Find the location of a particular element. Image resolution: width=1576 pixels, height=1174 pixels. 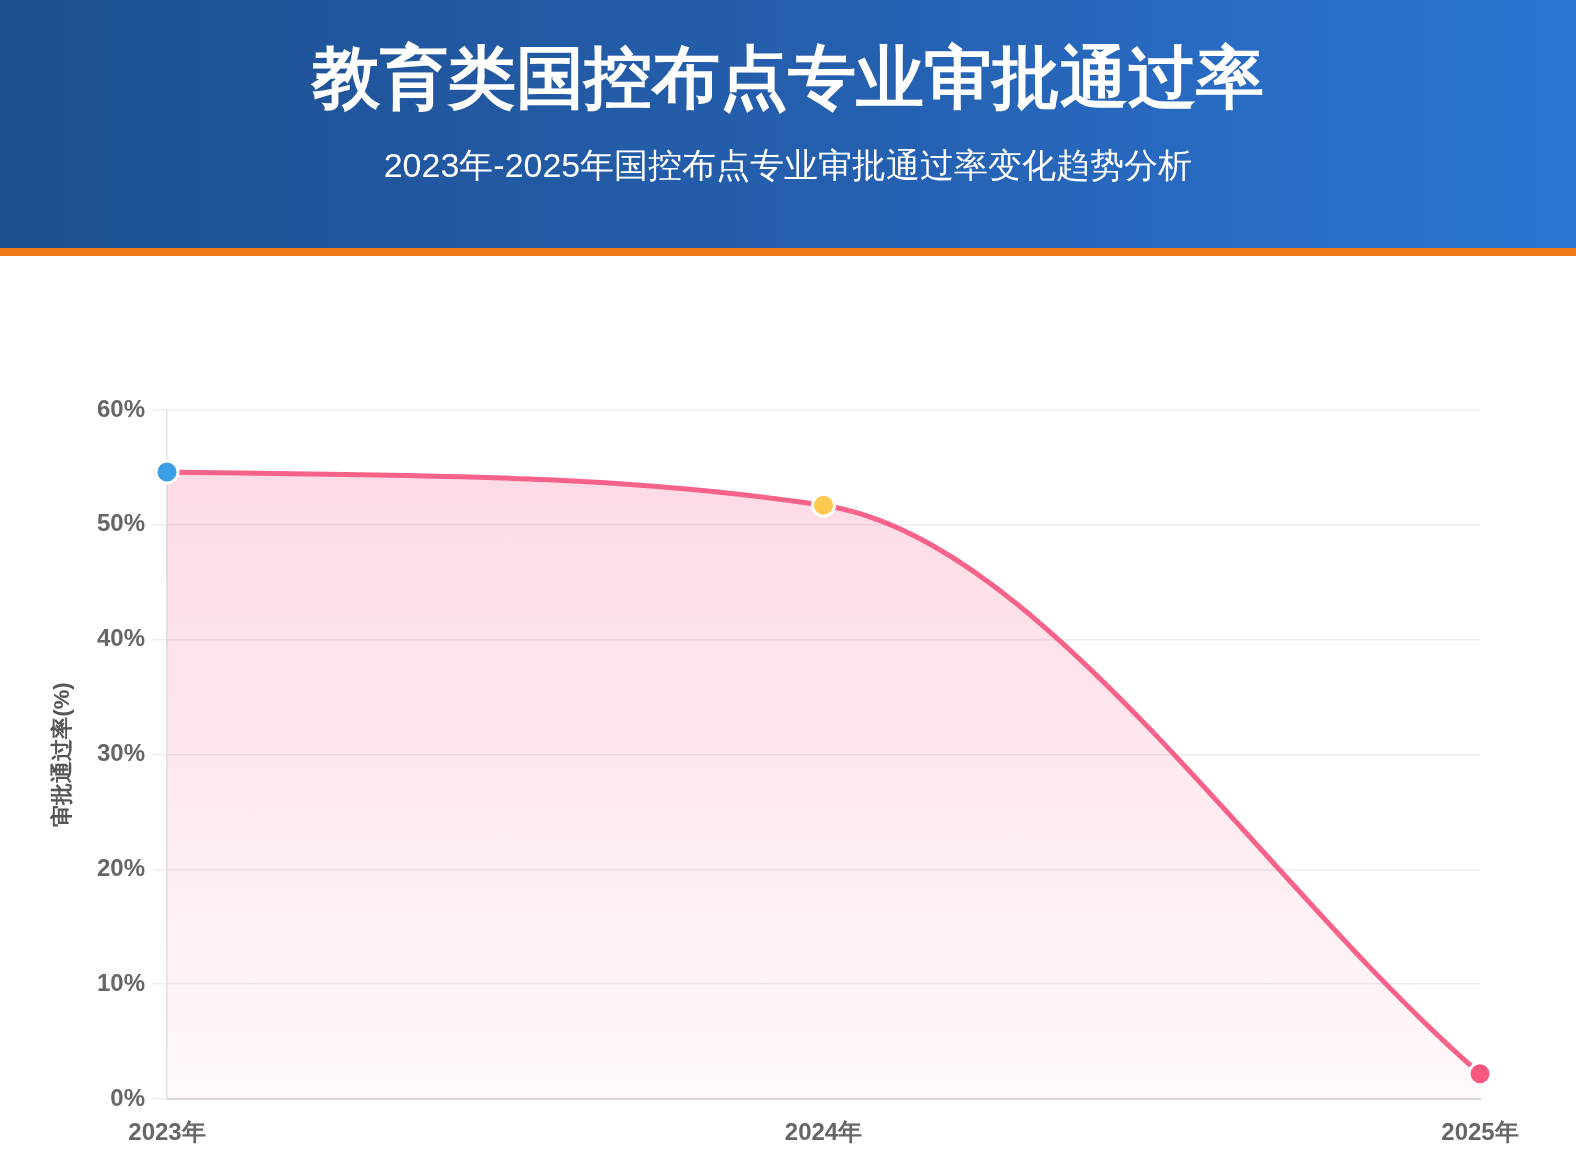

x-tick-label: 2024年 is located at coordinates (823, 1132).